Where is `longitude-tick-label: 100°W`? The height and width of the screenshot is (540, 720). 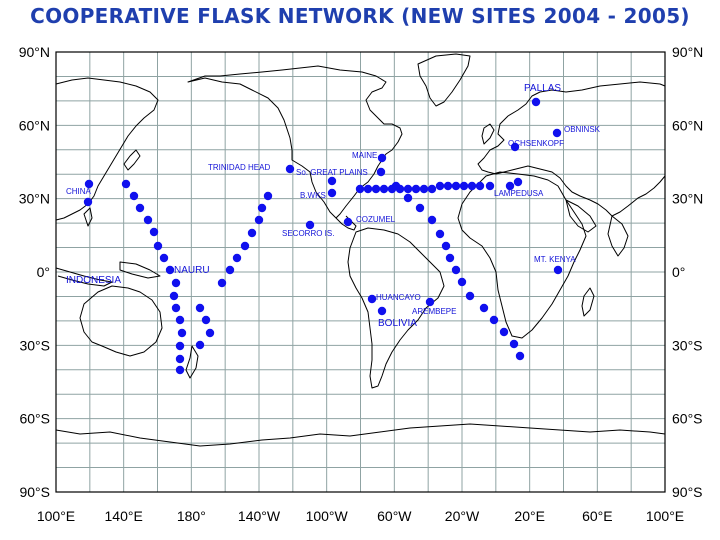
longitude-tick-label: 100°W is located at coordinates (327, 516).